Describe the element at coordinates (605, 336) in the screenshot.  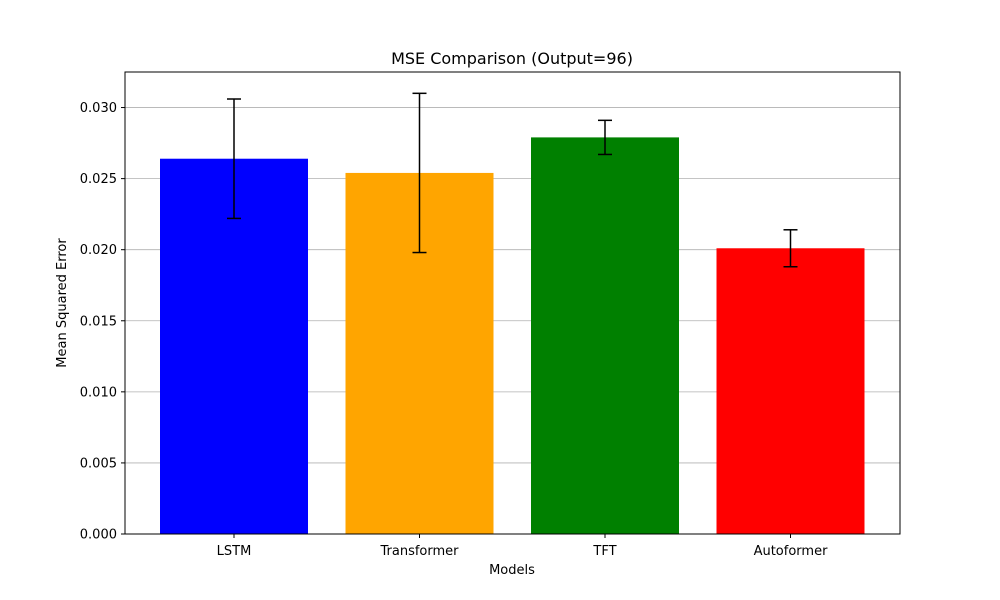
I see `bar-tft` at that location.